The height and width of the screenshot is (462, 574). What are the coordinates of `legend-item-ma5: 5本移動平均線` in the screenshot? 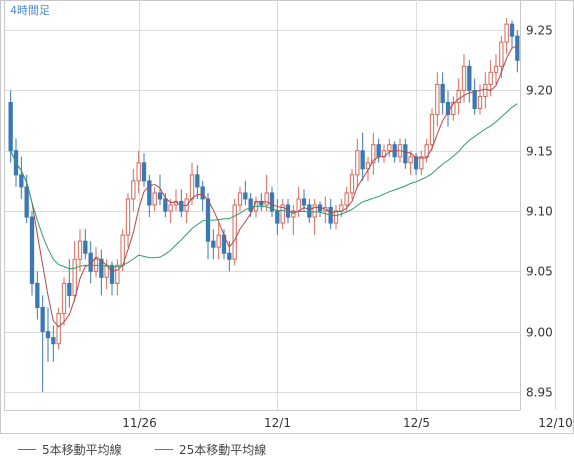 It's located at (70, 449).